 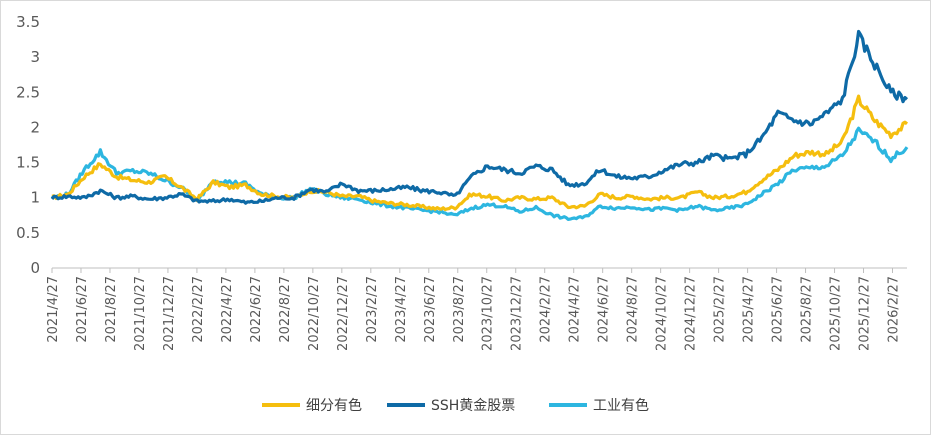 What do you see at coordinates (227, 309) in the screenshot?
I see `x-tick-label: 2022/4/27` at bounding box center [227, 309].